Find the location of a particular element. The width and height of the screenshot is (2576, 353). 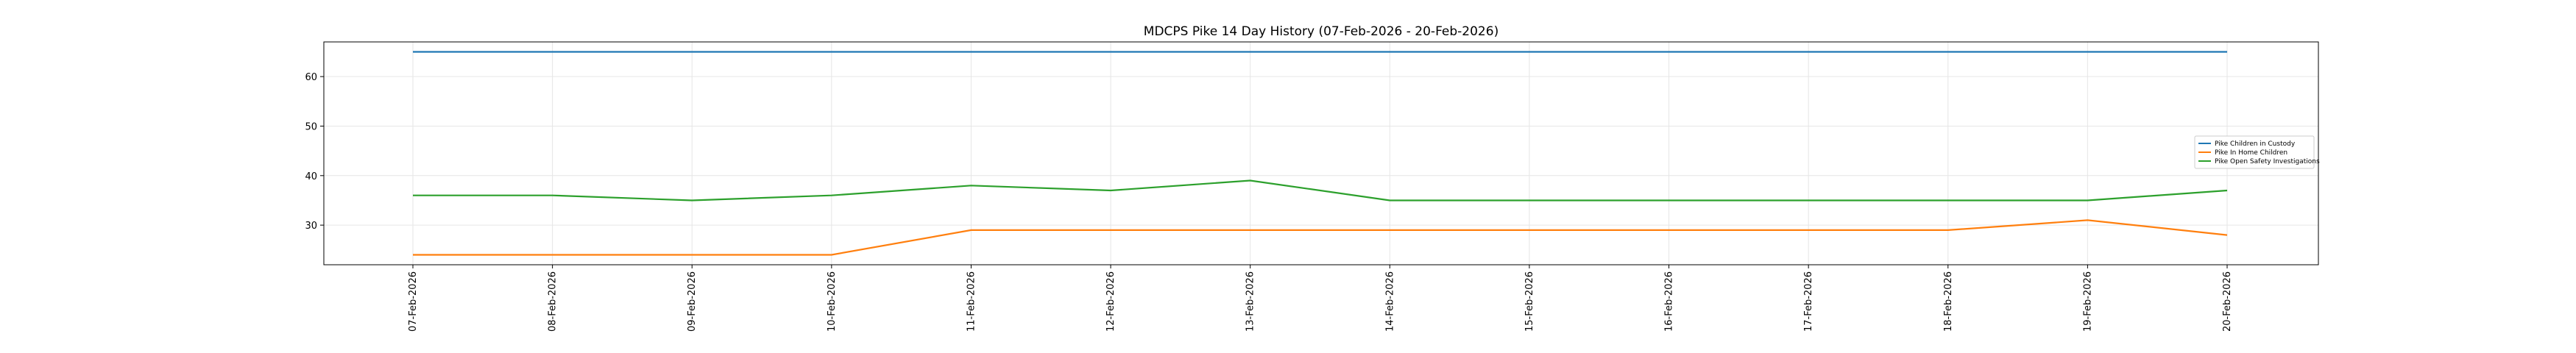

x-tick-label: 09-Feb-2026 is located at coordinates (692, 301).